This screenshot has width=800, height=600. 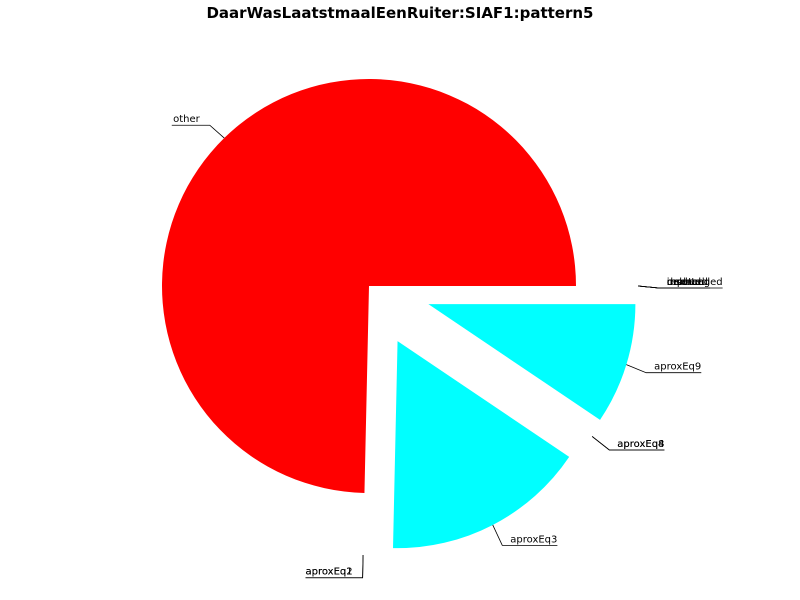 I want to click on label-unchanged: unchanged, so click(x=695, y=282).